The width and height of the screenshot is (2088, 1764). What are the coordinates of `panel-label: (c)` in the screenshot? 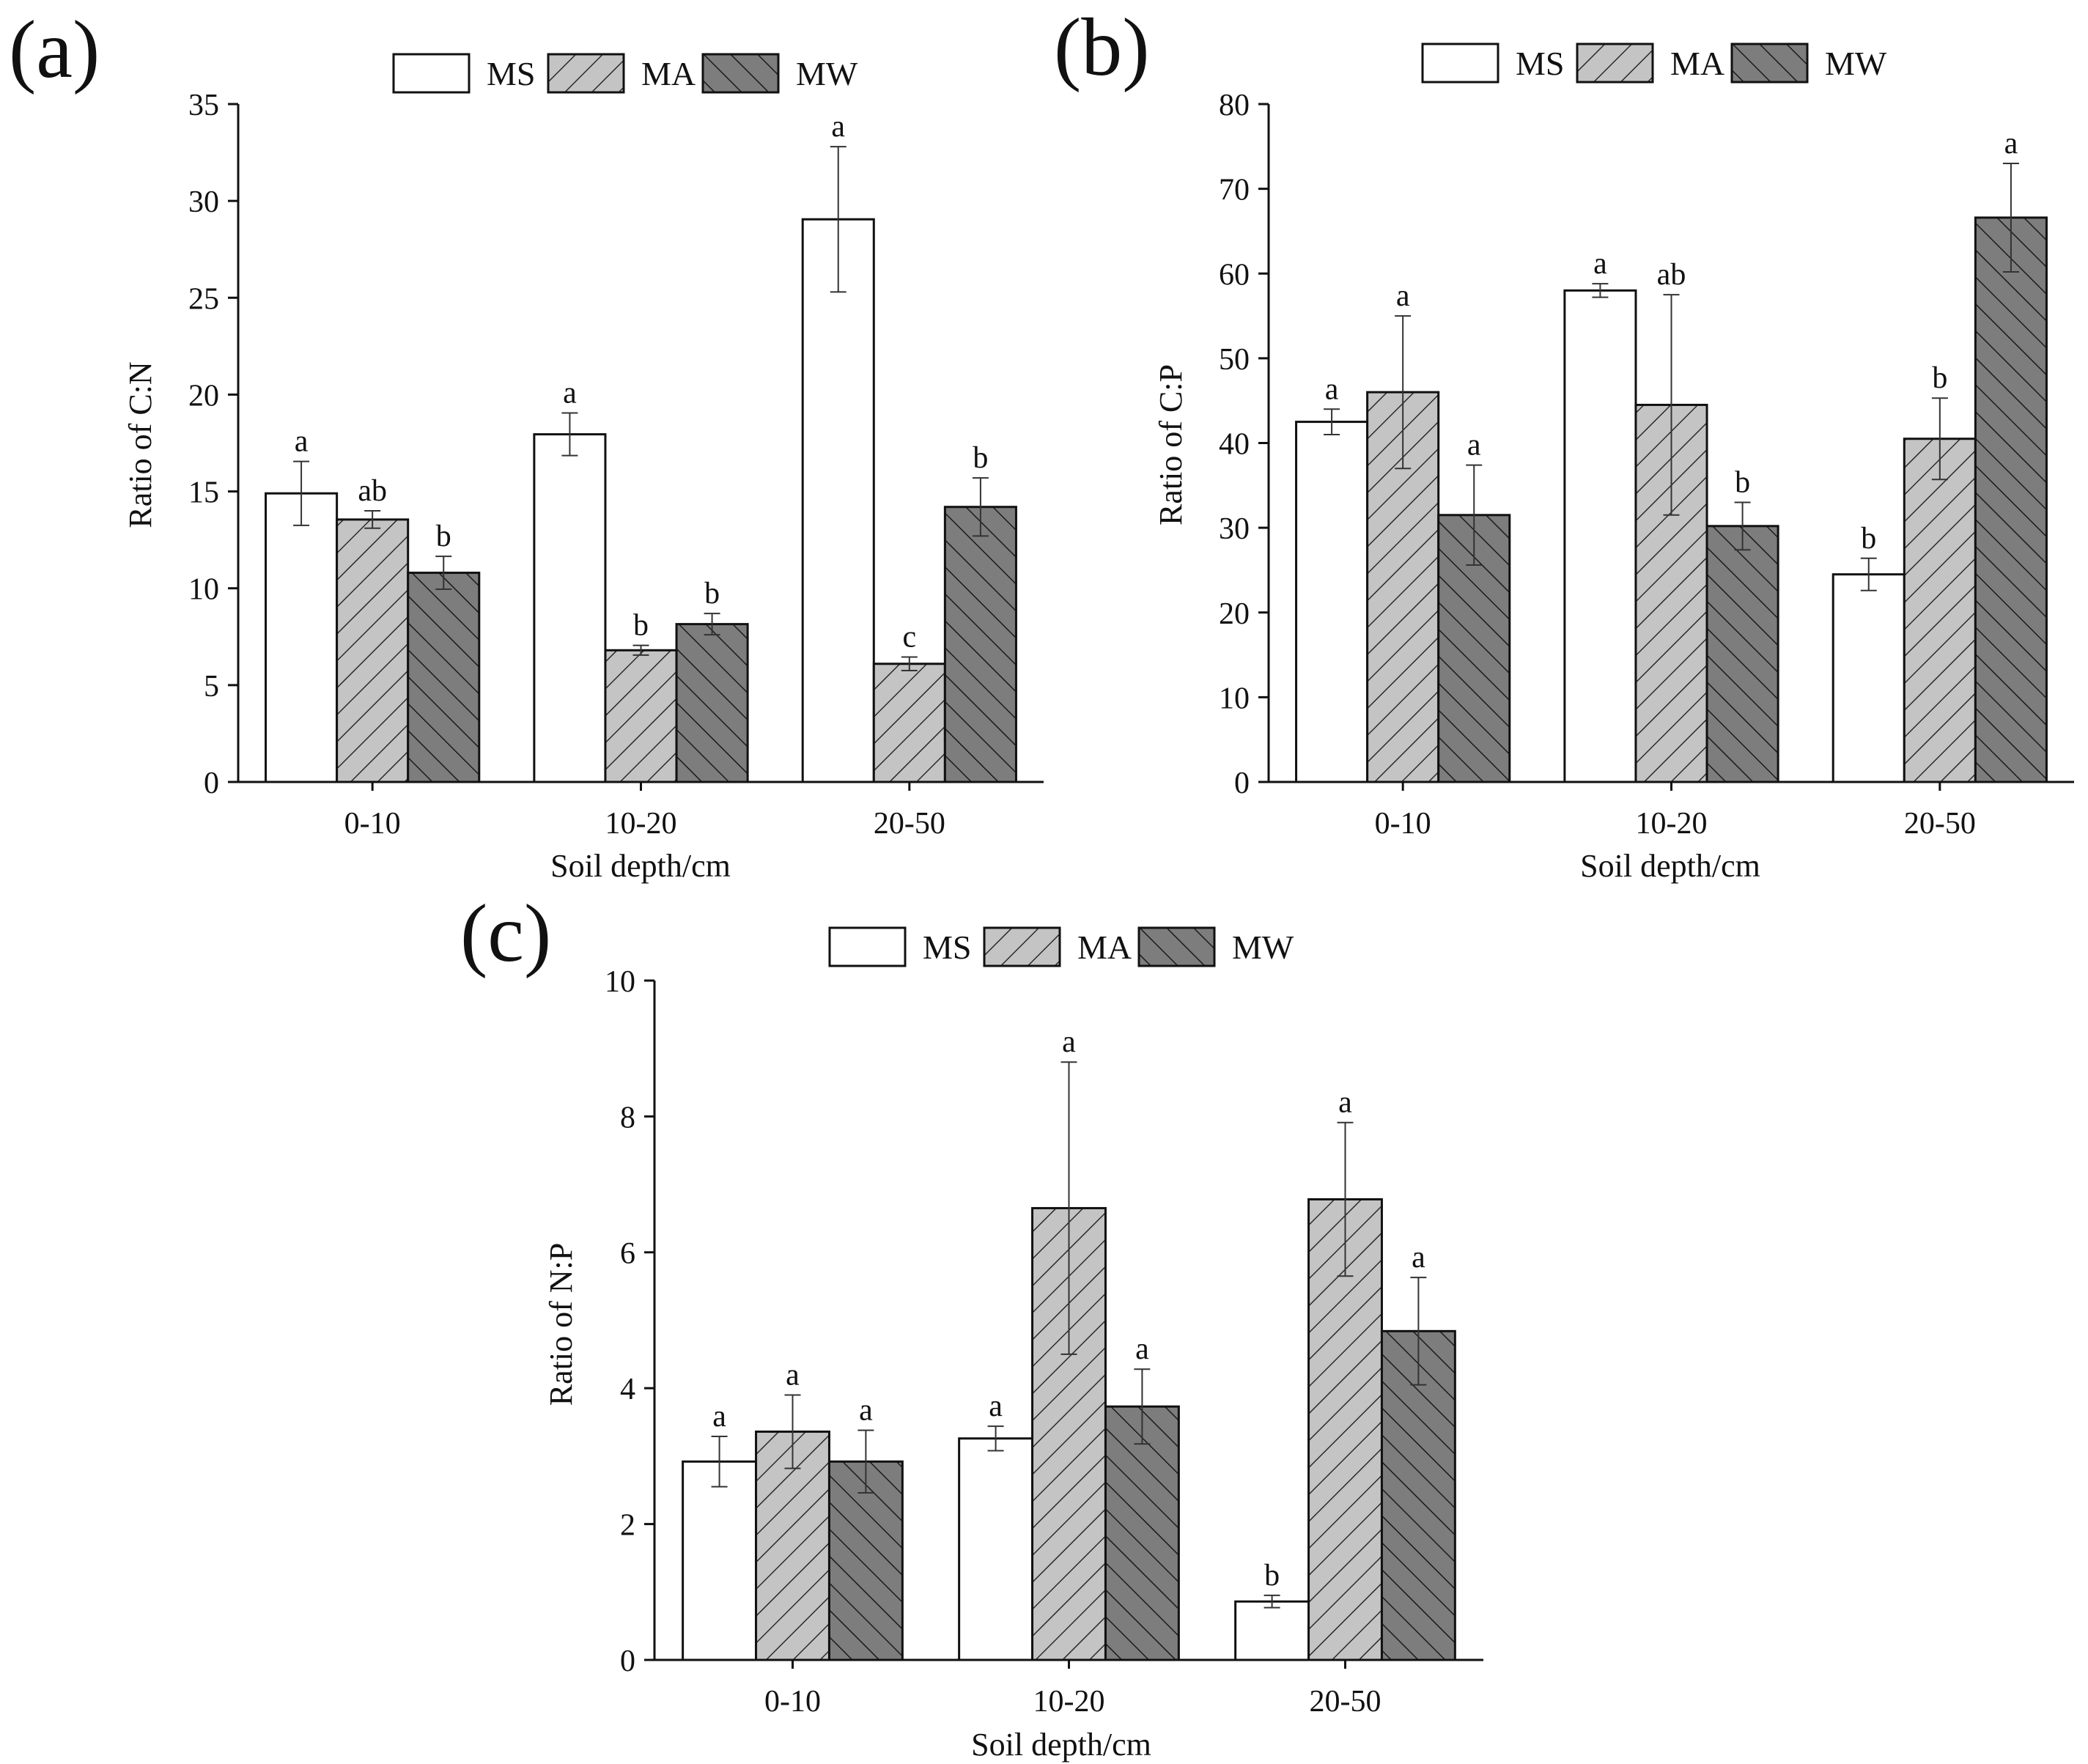 It's located at (506, 933).